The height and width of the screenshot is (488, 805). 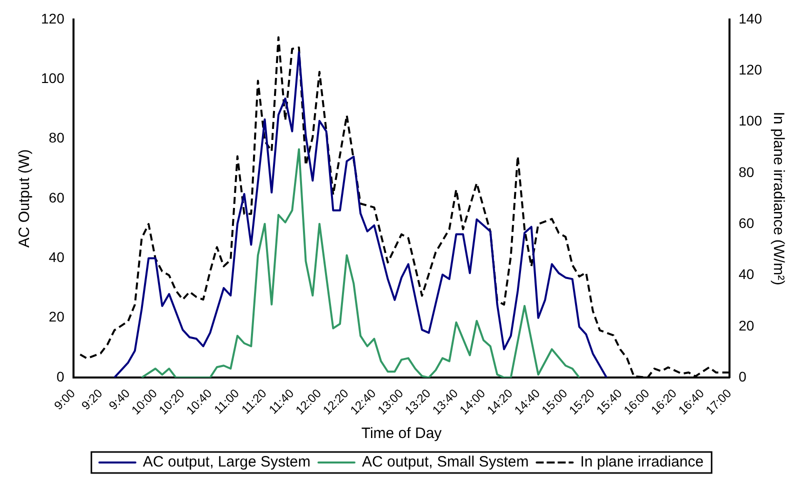 What do you see at coordinates (53, 78) in the screenshot?
I see `y-tick-label: 100` at bounding box center [53, 78].